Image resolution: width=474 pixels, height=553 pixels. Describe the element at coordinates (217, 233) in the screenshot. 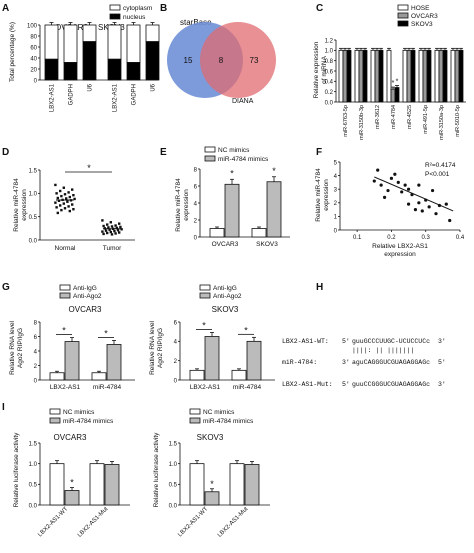

I see `panel-e-bar` at that location.